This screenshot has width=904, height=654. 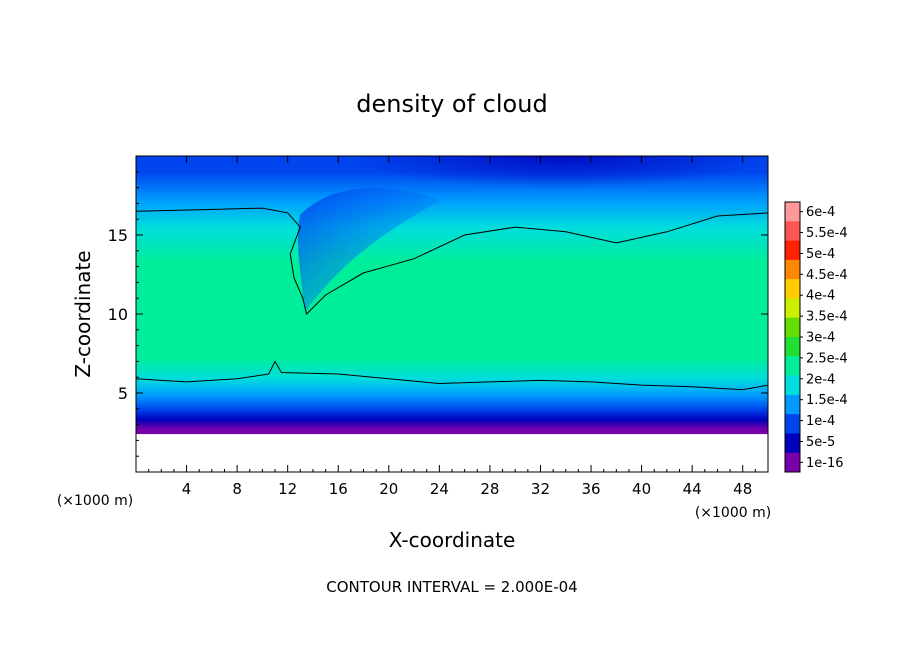 I want to click on colorbar-label: 2.5e-4, so click(x=827, y=358).